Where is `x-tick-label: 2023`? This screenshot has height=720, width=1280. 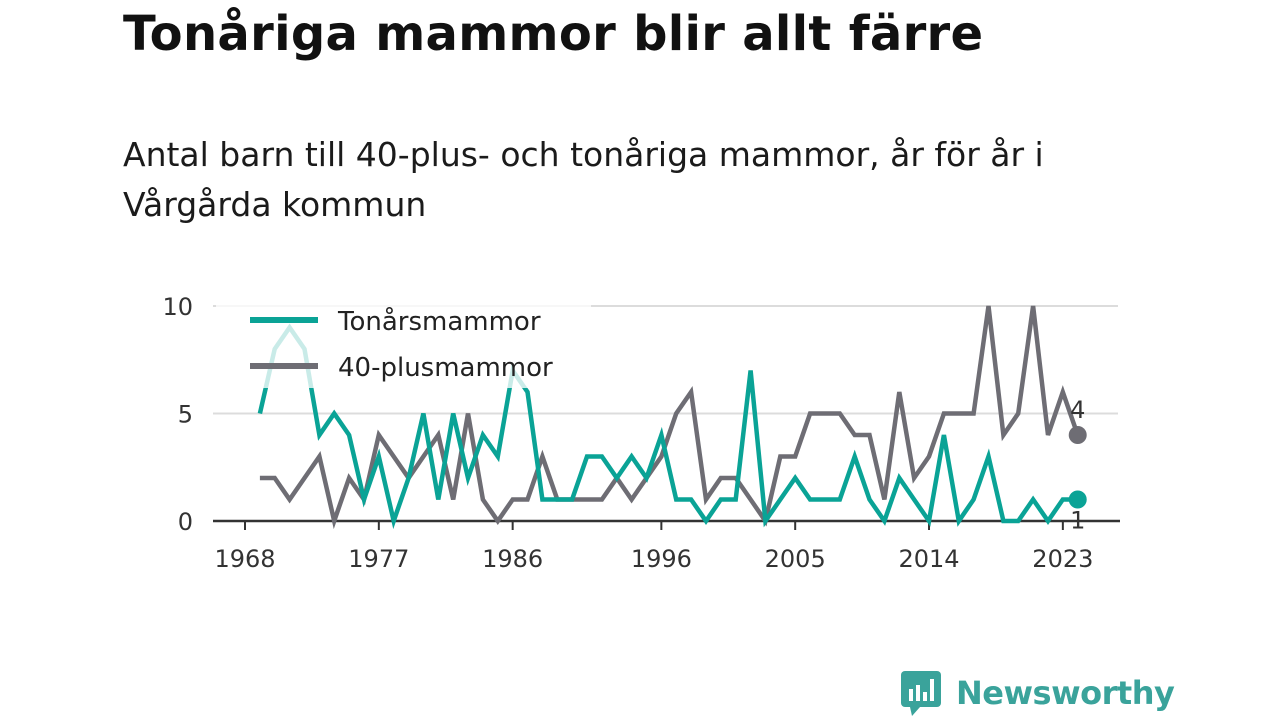 x-tick-label: 2023 is located at coordinates (1062, 559).